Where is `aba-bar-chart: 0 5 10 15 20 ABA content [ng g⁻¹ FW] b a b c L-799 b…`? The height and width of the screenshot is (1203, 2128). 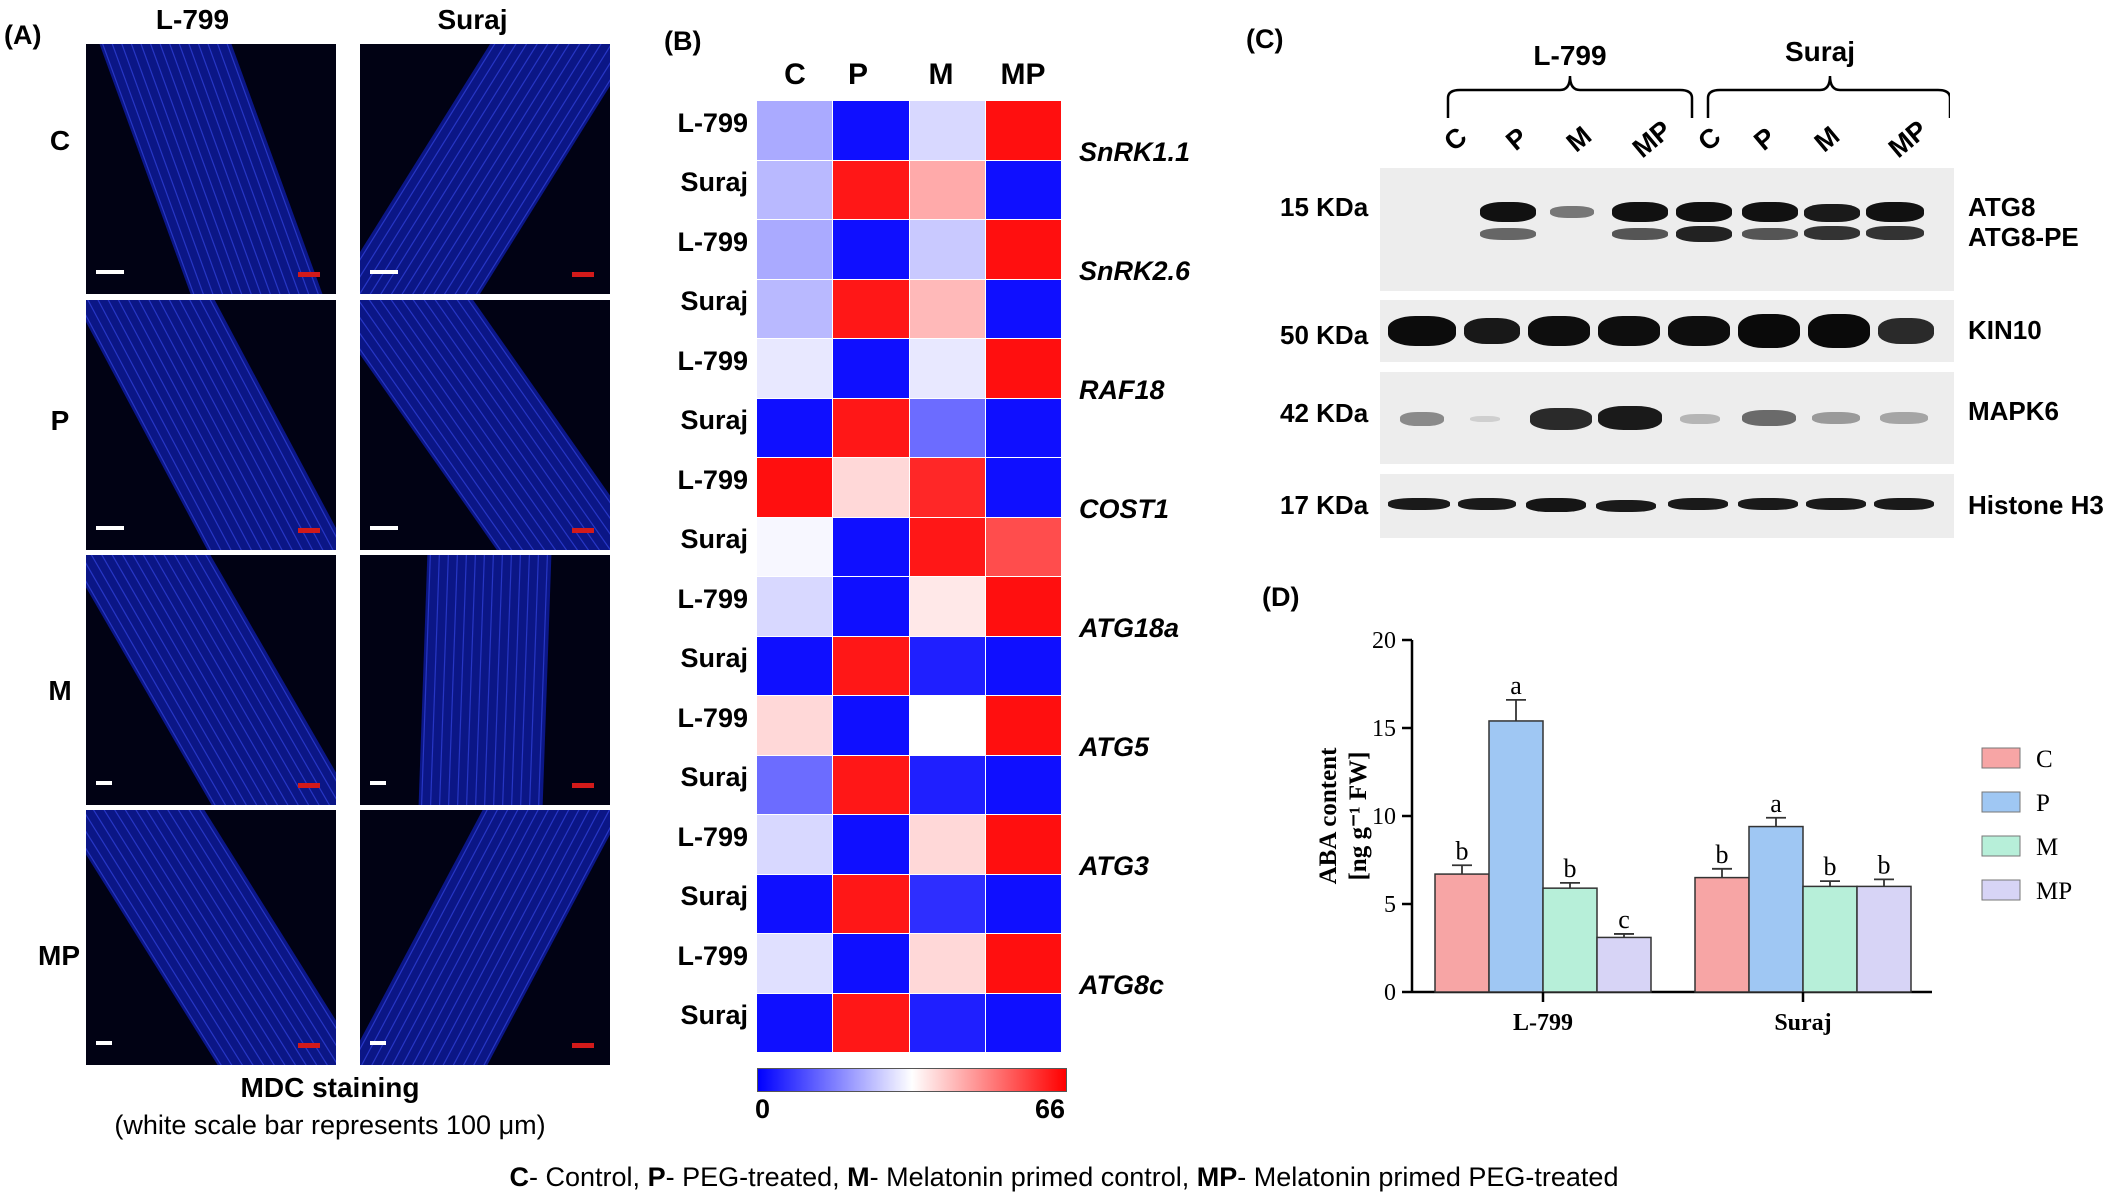
aba-bar-chart: 0 5 10 15 20 ABA content [ng g⁻¹ FW] b a b c L-799 b… is located at coordinates (1693, 832).